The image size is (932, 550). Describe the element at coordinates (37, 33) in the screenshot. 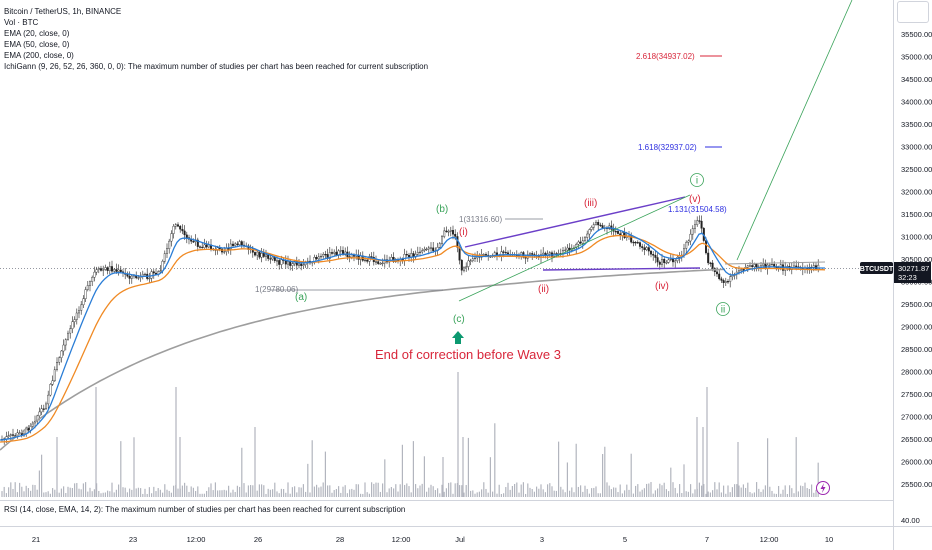

I see `legend-ema-20: EMA (20, close, 0)` at that location.